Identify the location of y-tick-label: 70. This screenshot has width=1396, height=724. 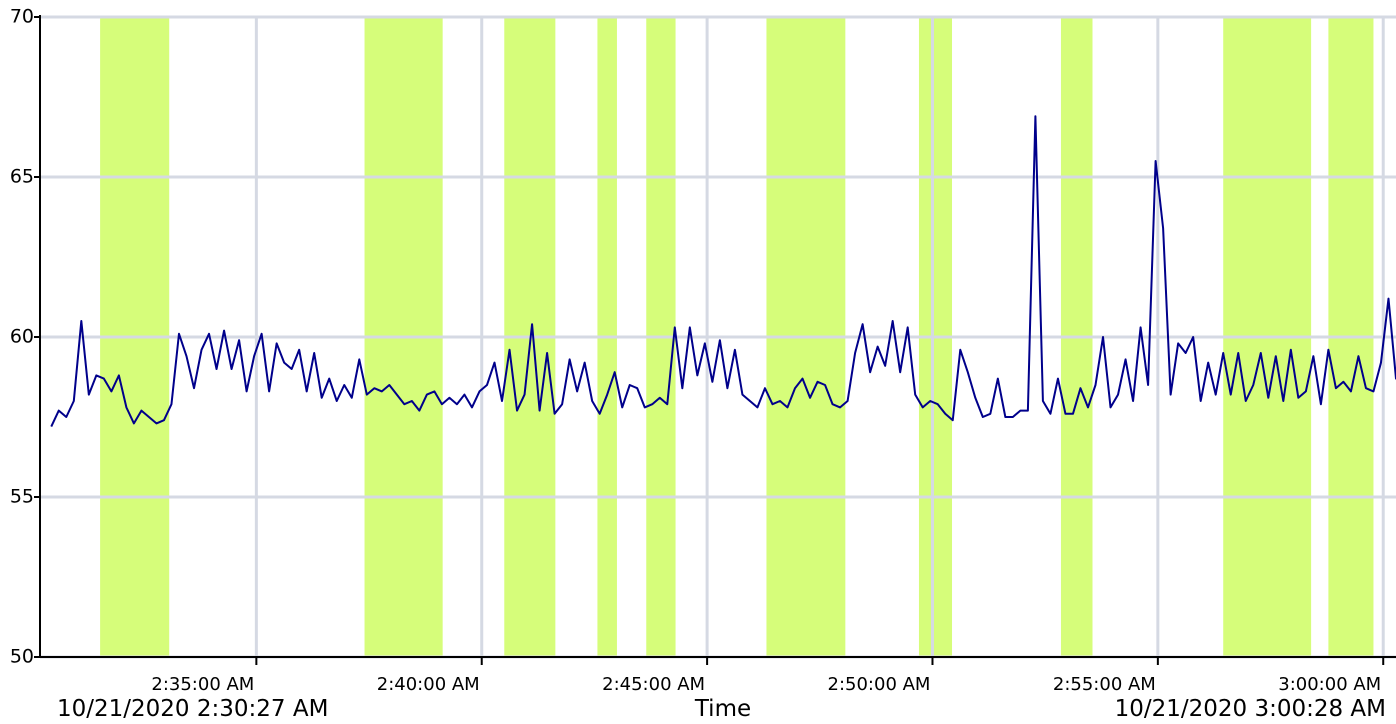
(22, 17).